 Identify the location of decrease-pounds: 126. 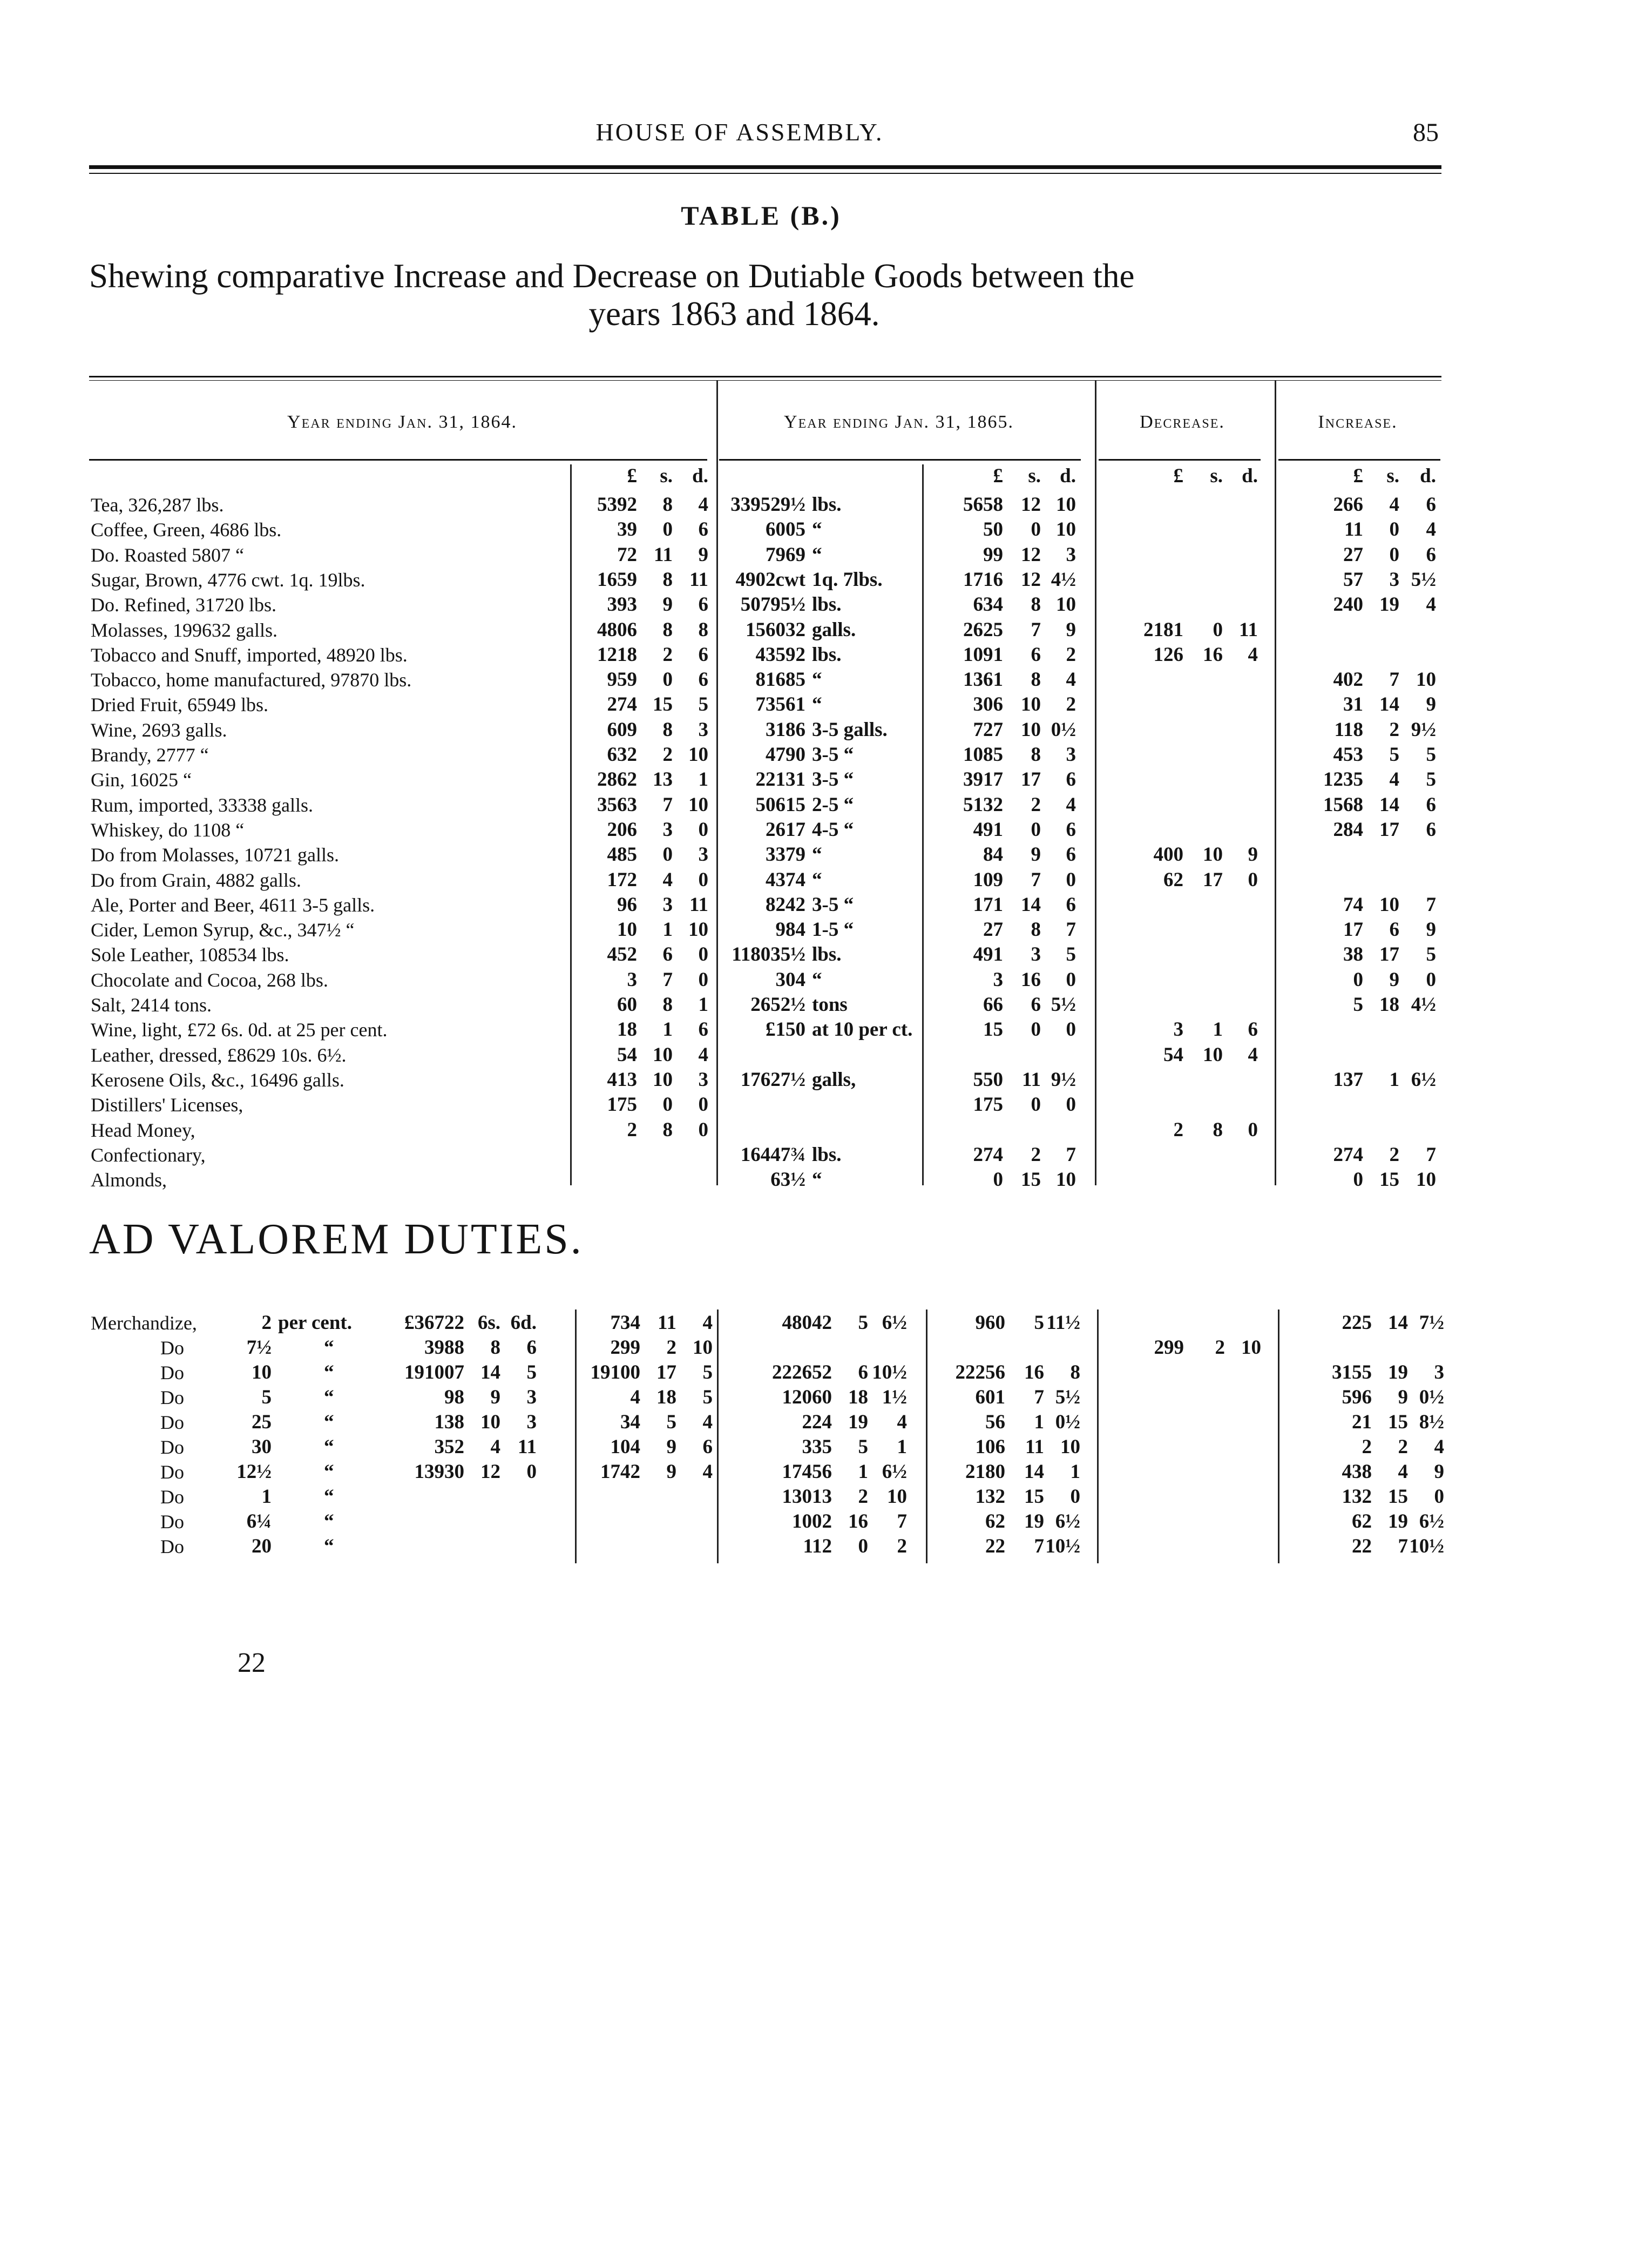
(1168, 655).